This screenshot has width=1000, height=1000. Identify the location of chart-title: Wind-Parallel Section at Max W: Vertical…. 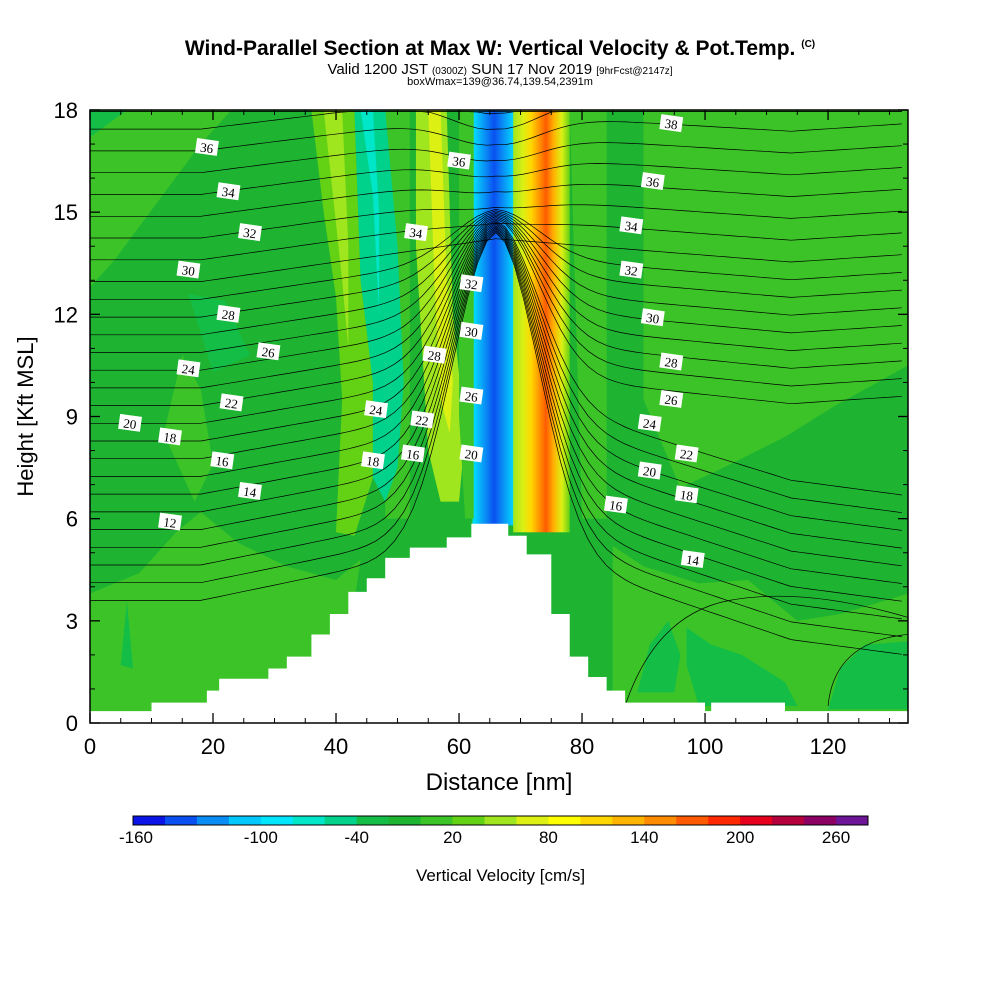
(500, 49).